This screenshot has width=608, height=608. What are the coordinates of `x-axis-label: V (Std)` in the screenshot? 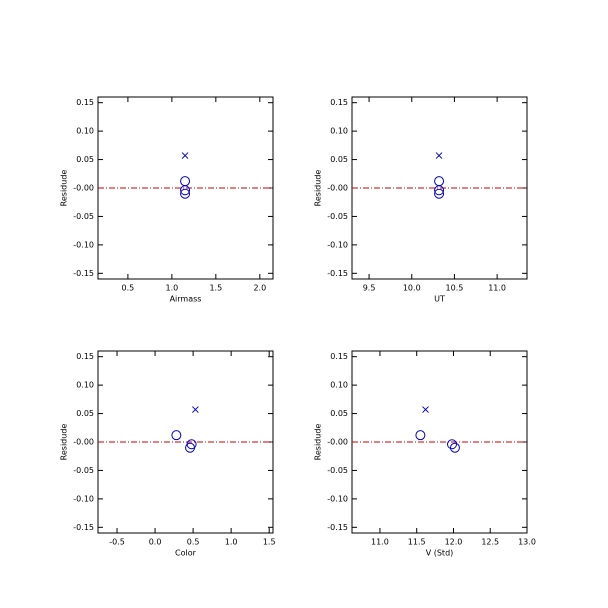 It's located at (440, 553).